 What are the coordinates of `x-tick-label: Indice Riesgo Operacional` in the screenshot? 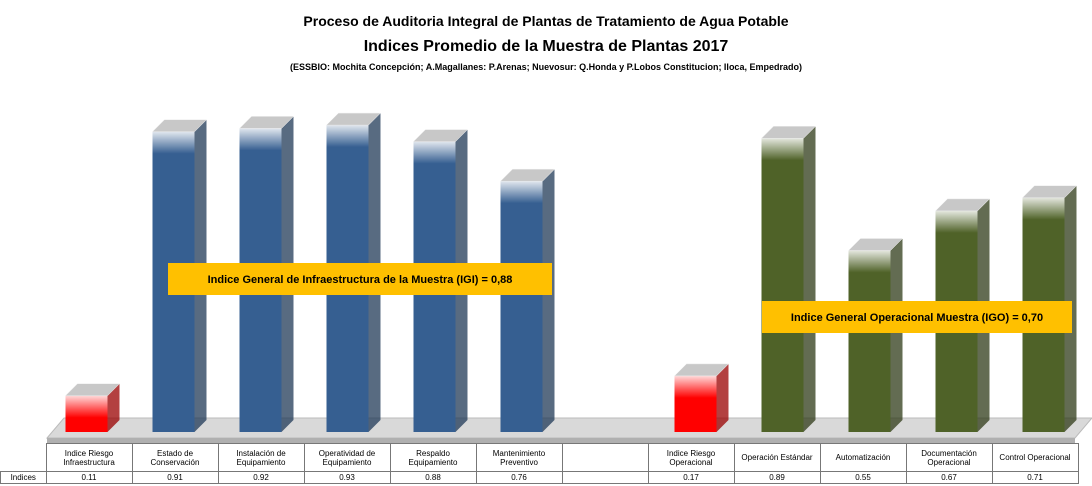 It's located at (691, 457).